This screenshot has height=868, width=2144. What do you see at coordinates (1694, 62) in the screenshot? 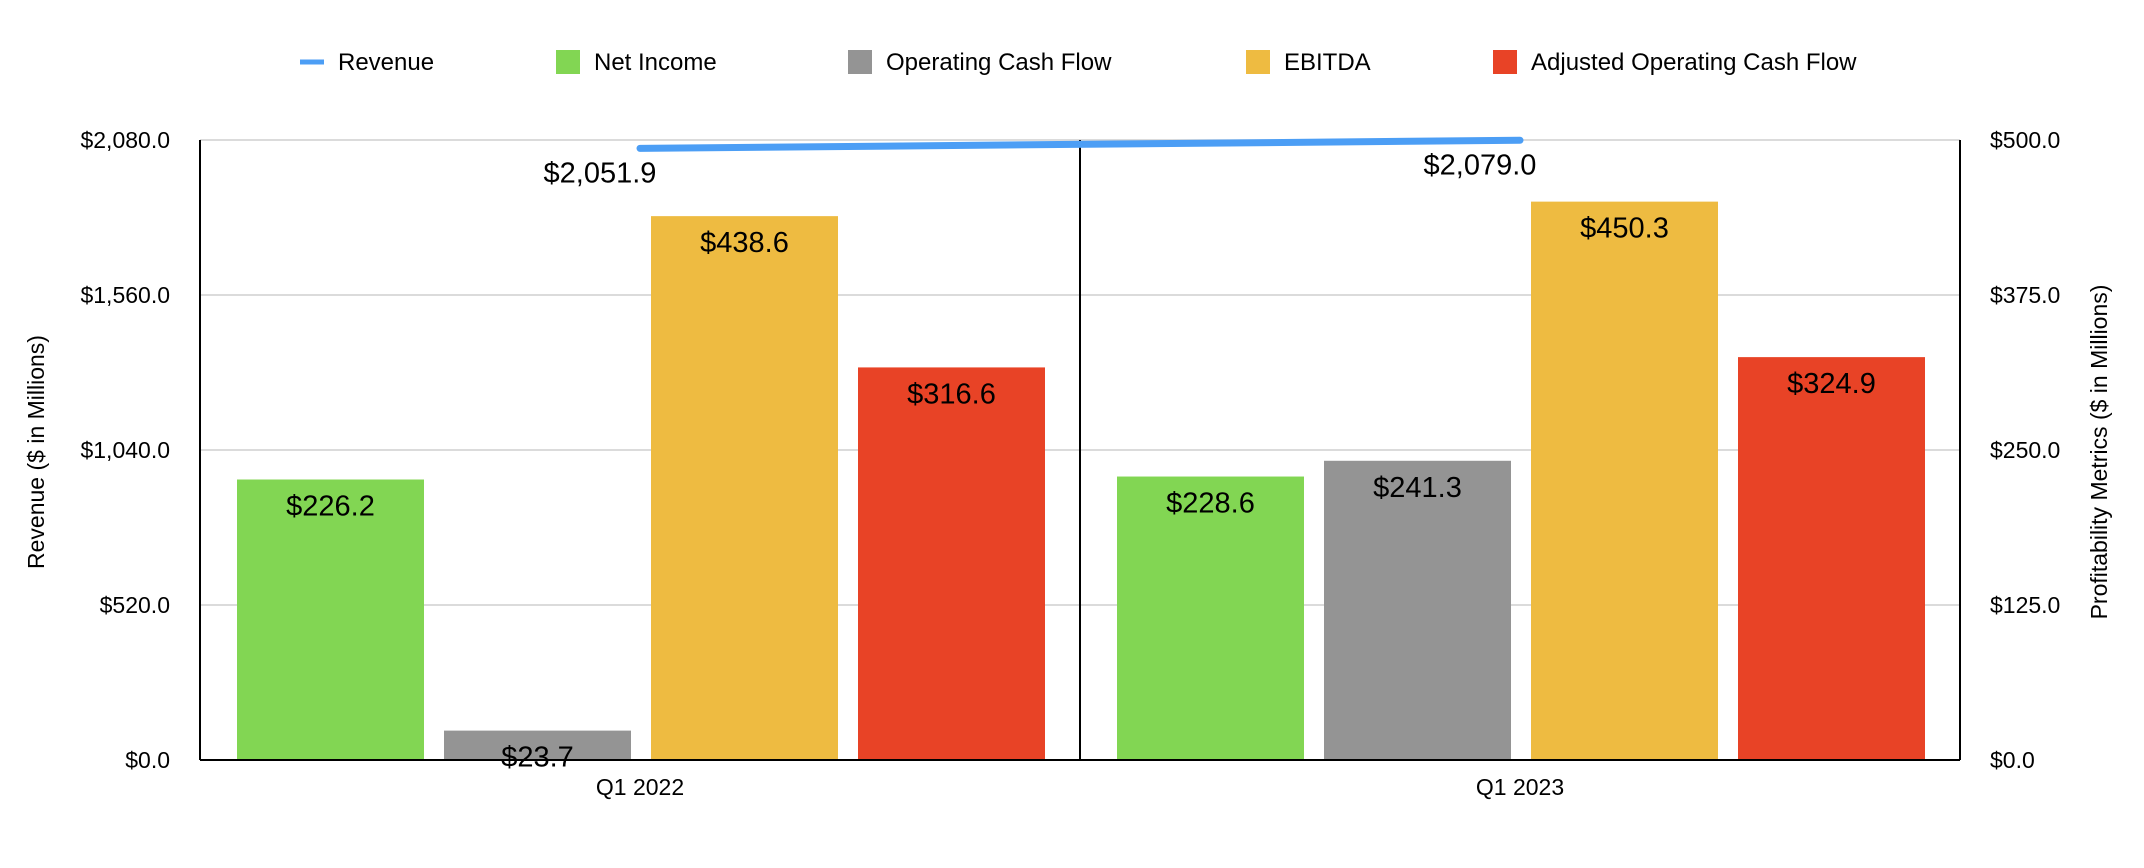
I see `legend-label: Adjusted Operating Cash Flow` at bounding box center [1694, 62].